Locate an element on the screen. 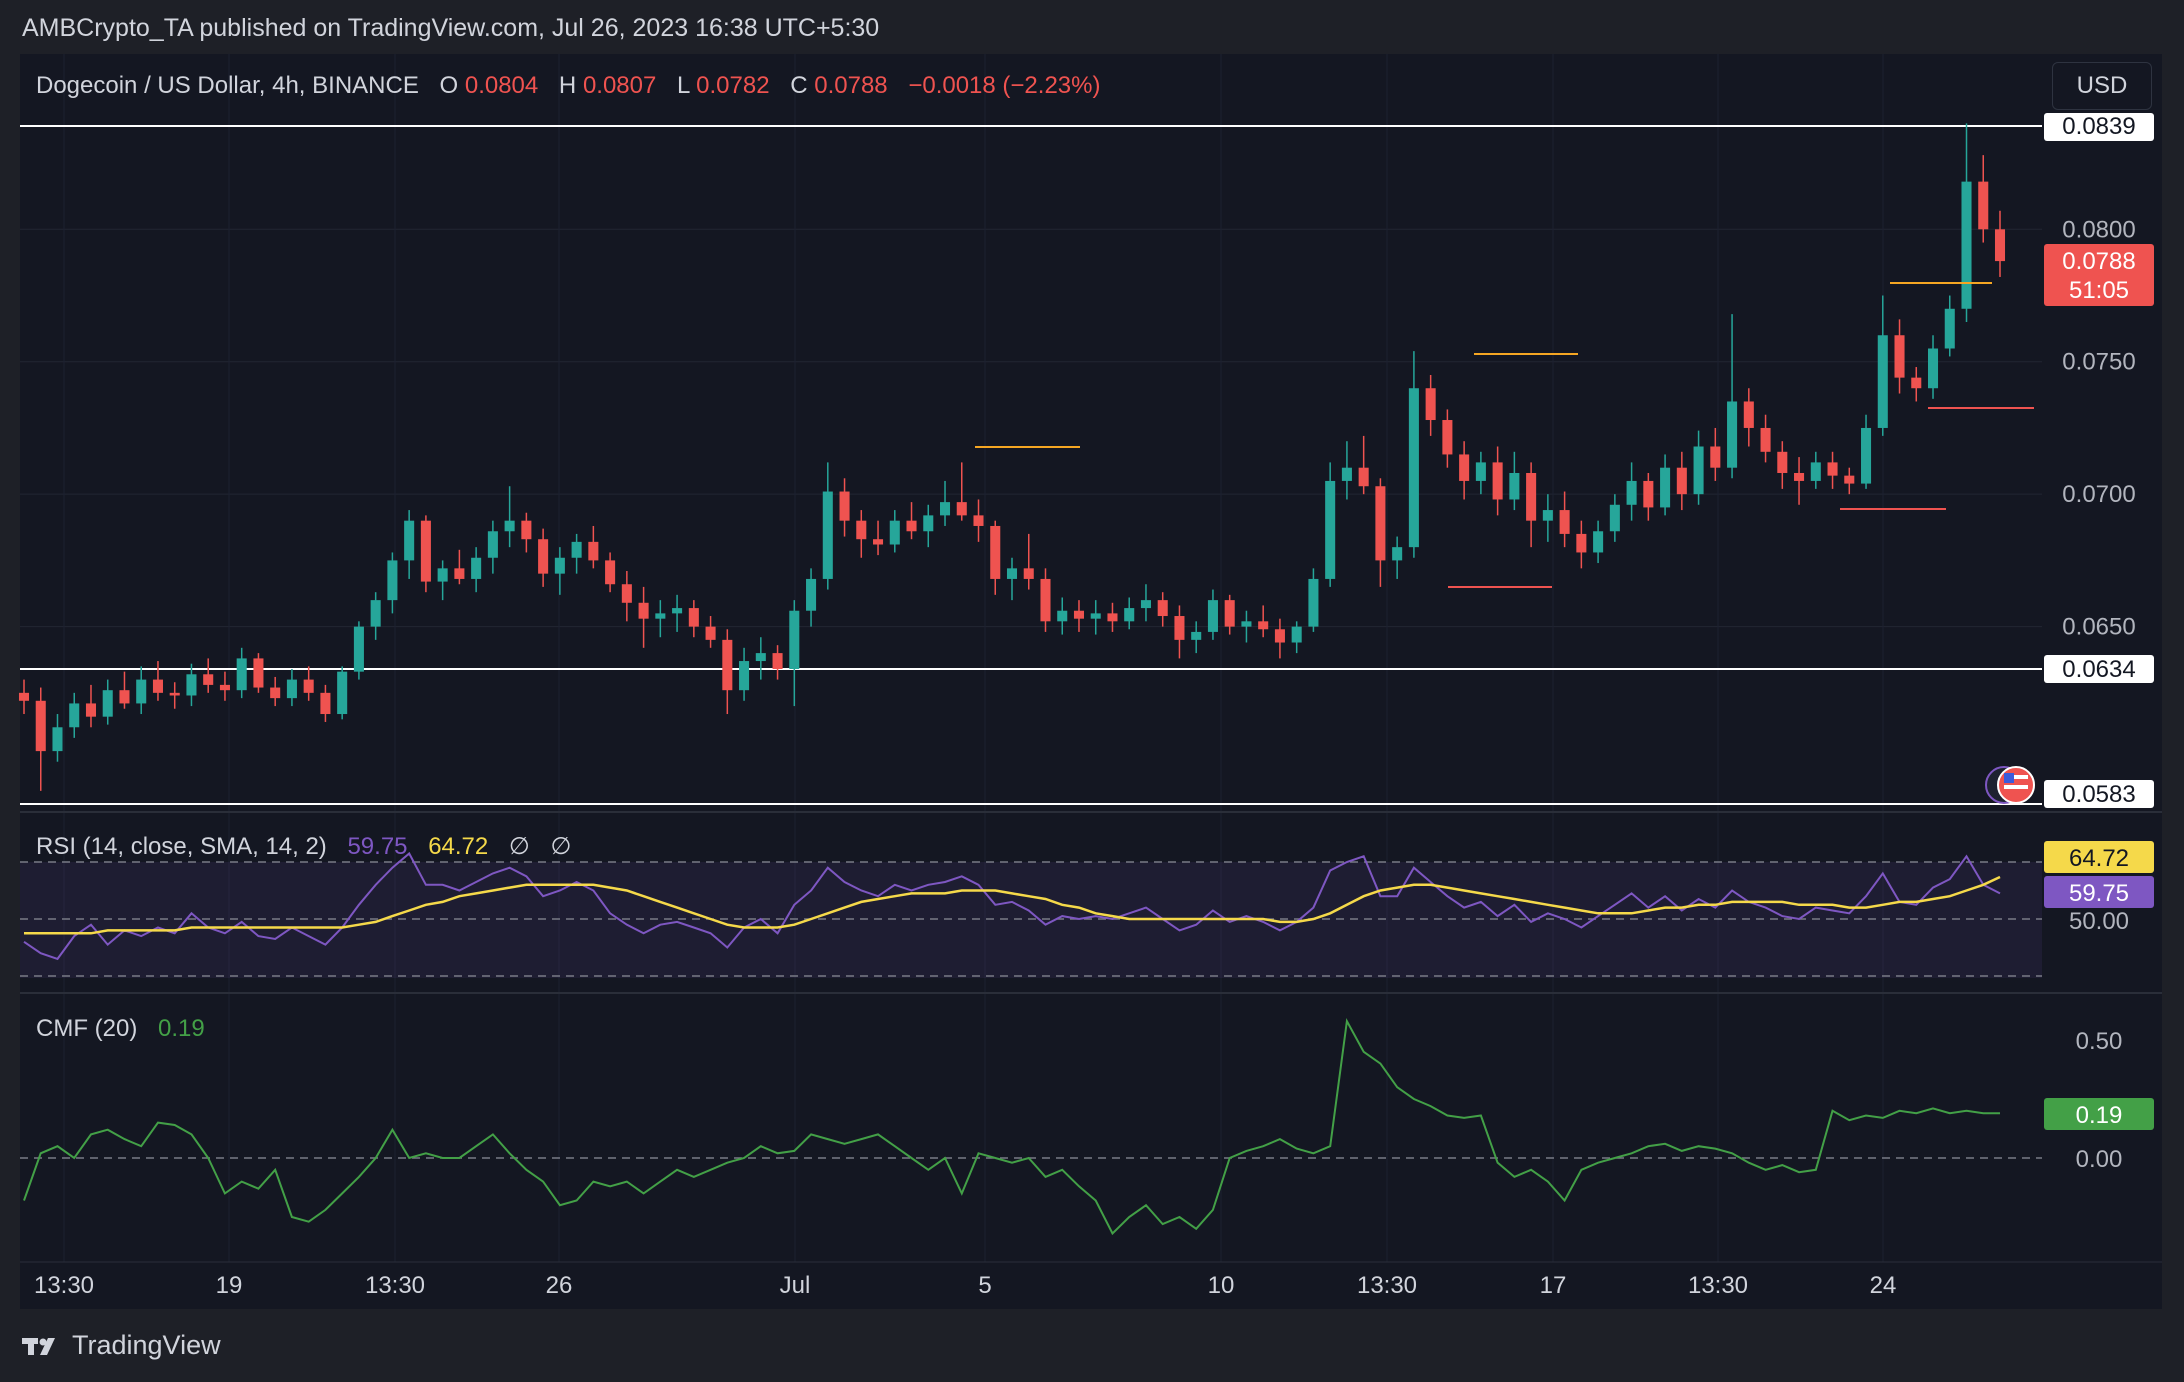 This screenshot has height=1382, width=2184. support-low-label-bg is located at coordinates (2099, 794).